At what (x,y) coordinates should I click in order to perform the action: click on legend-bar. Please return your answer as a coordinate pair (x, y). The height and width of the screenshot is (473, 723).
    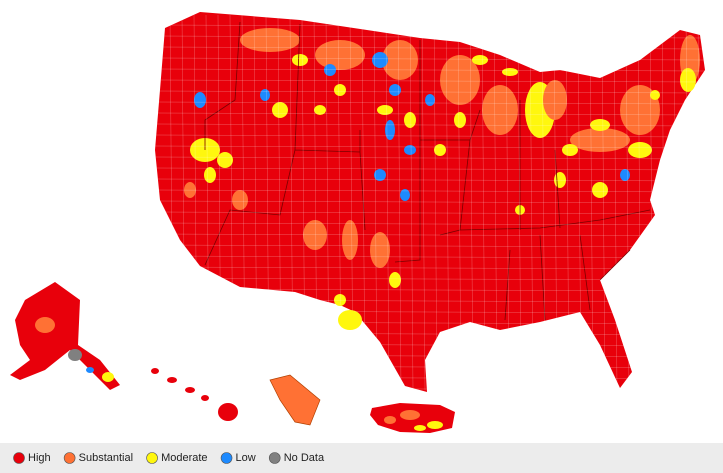
    Looking at the image, I should click on (361, 458).